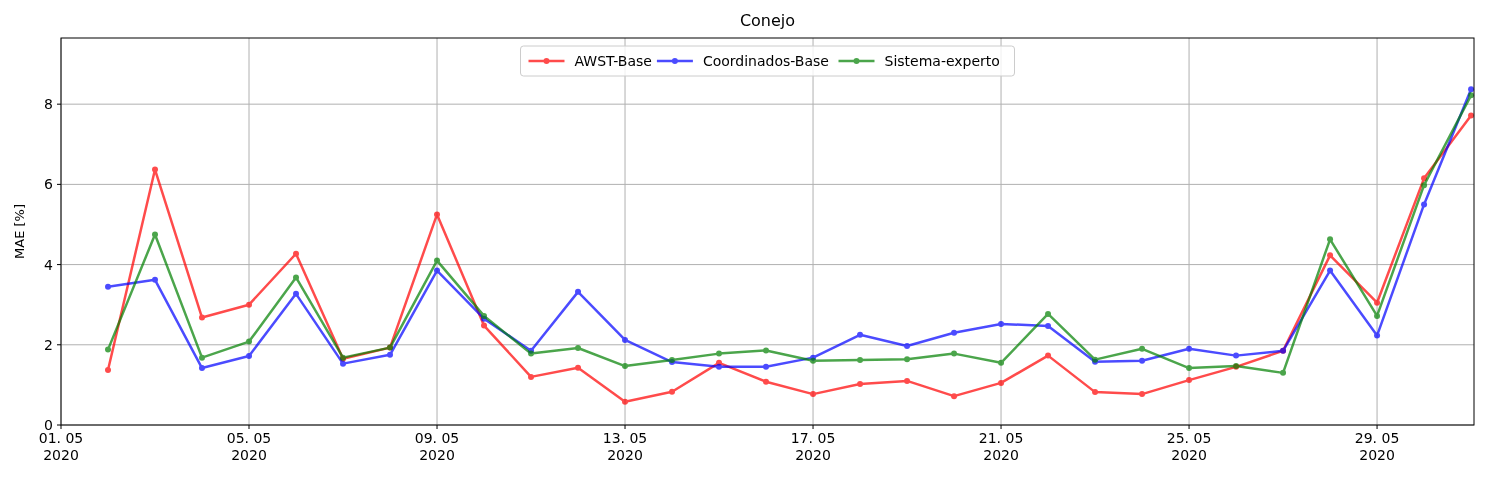  Describe the element at coordinates (1377, 446) in the screenshot. I see `x-tick-label: 29. 05 2020` at that location.